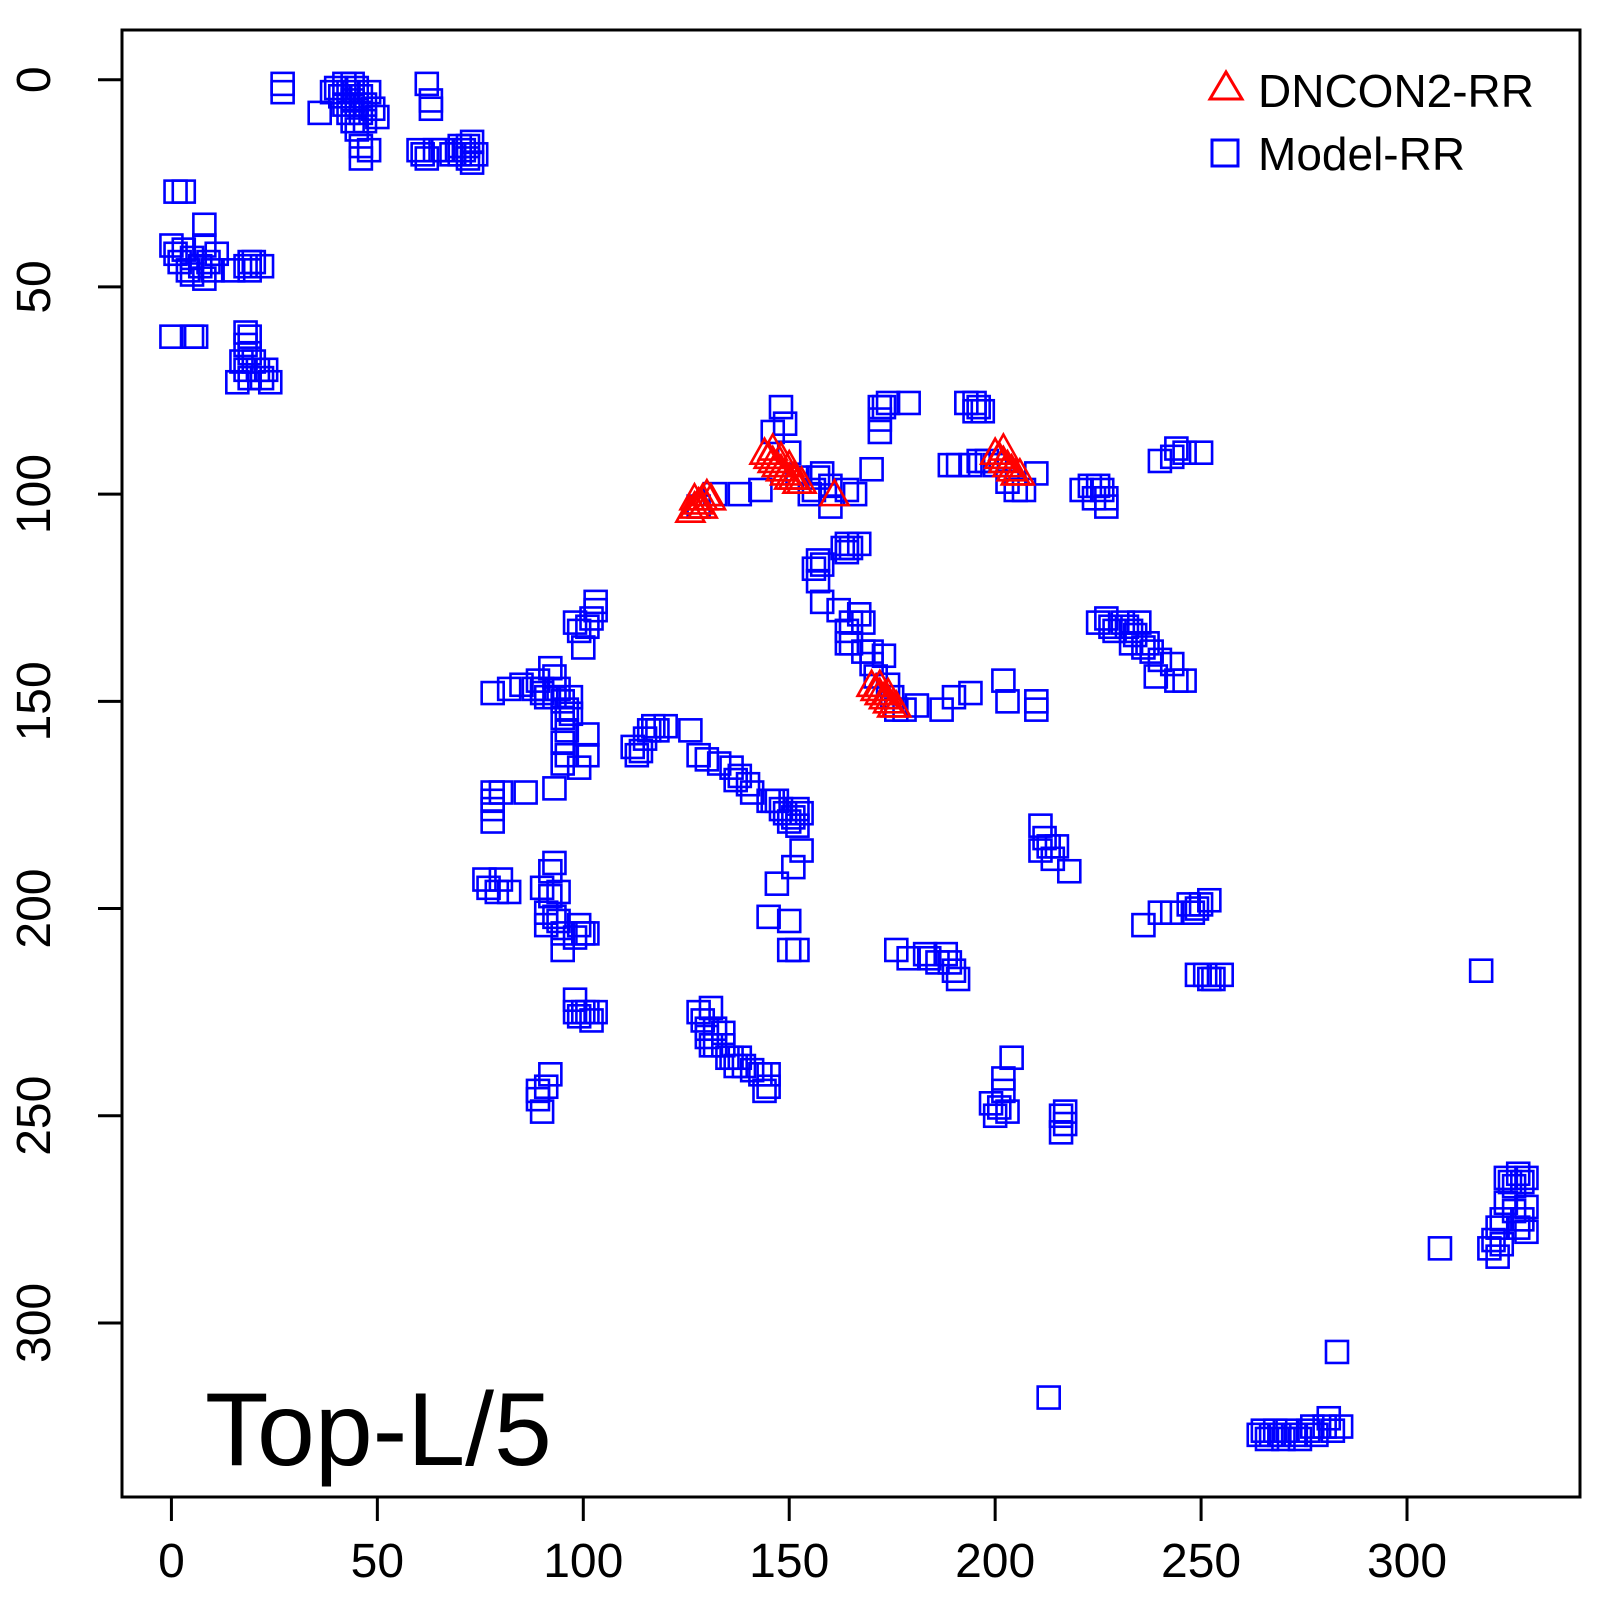  What do you see at coordinates (34, 1116) in the screenshot?
I see `y-tick-label: 250` at bounding box center [34, 1116].